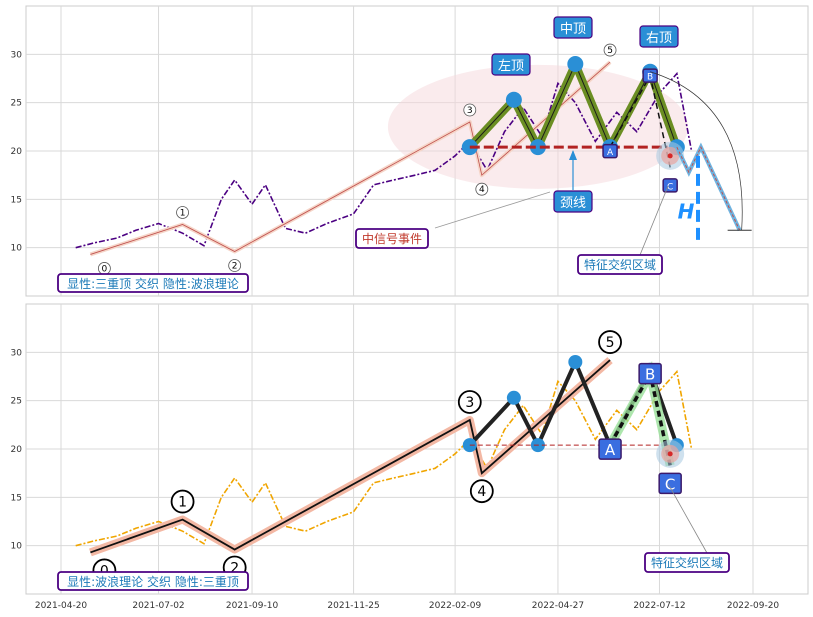 This screenshot has width=813, height=617. Describe the element at coordinates (252, 606) in the screenshot. I see `x-tick-label: 2021-09-10` at that location.